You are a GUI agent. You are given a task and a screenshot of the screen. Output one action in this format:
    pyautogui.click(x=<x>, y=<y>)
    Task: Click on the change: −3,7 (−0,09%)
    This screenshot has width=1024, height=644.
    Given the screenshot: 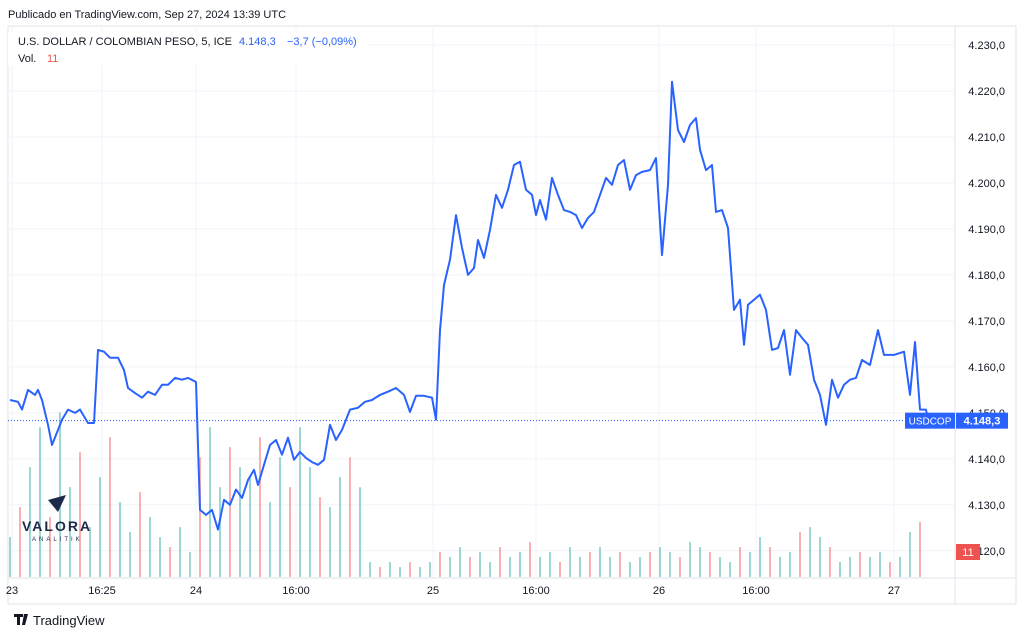 What is the action you would take?
    pyautogui.click(x=322, y=42)
    